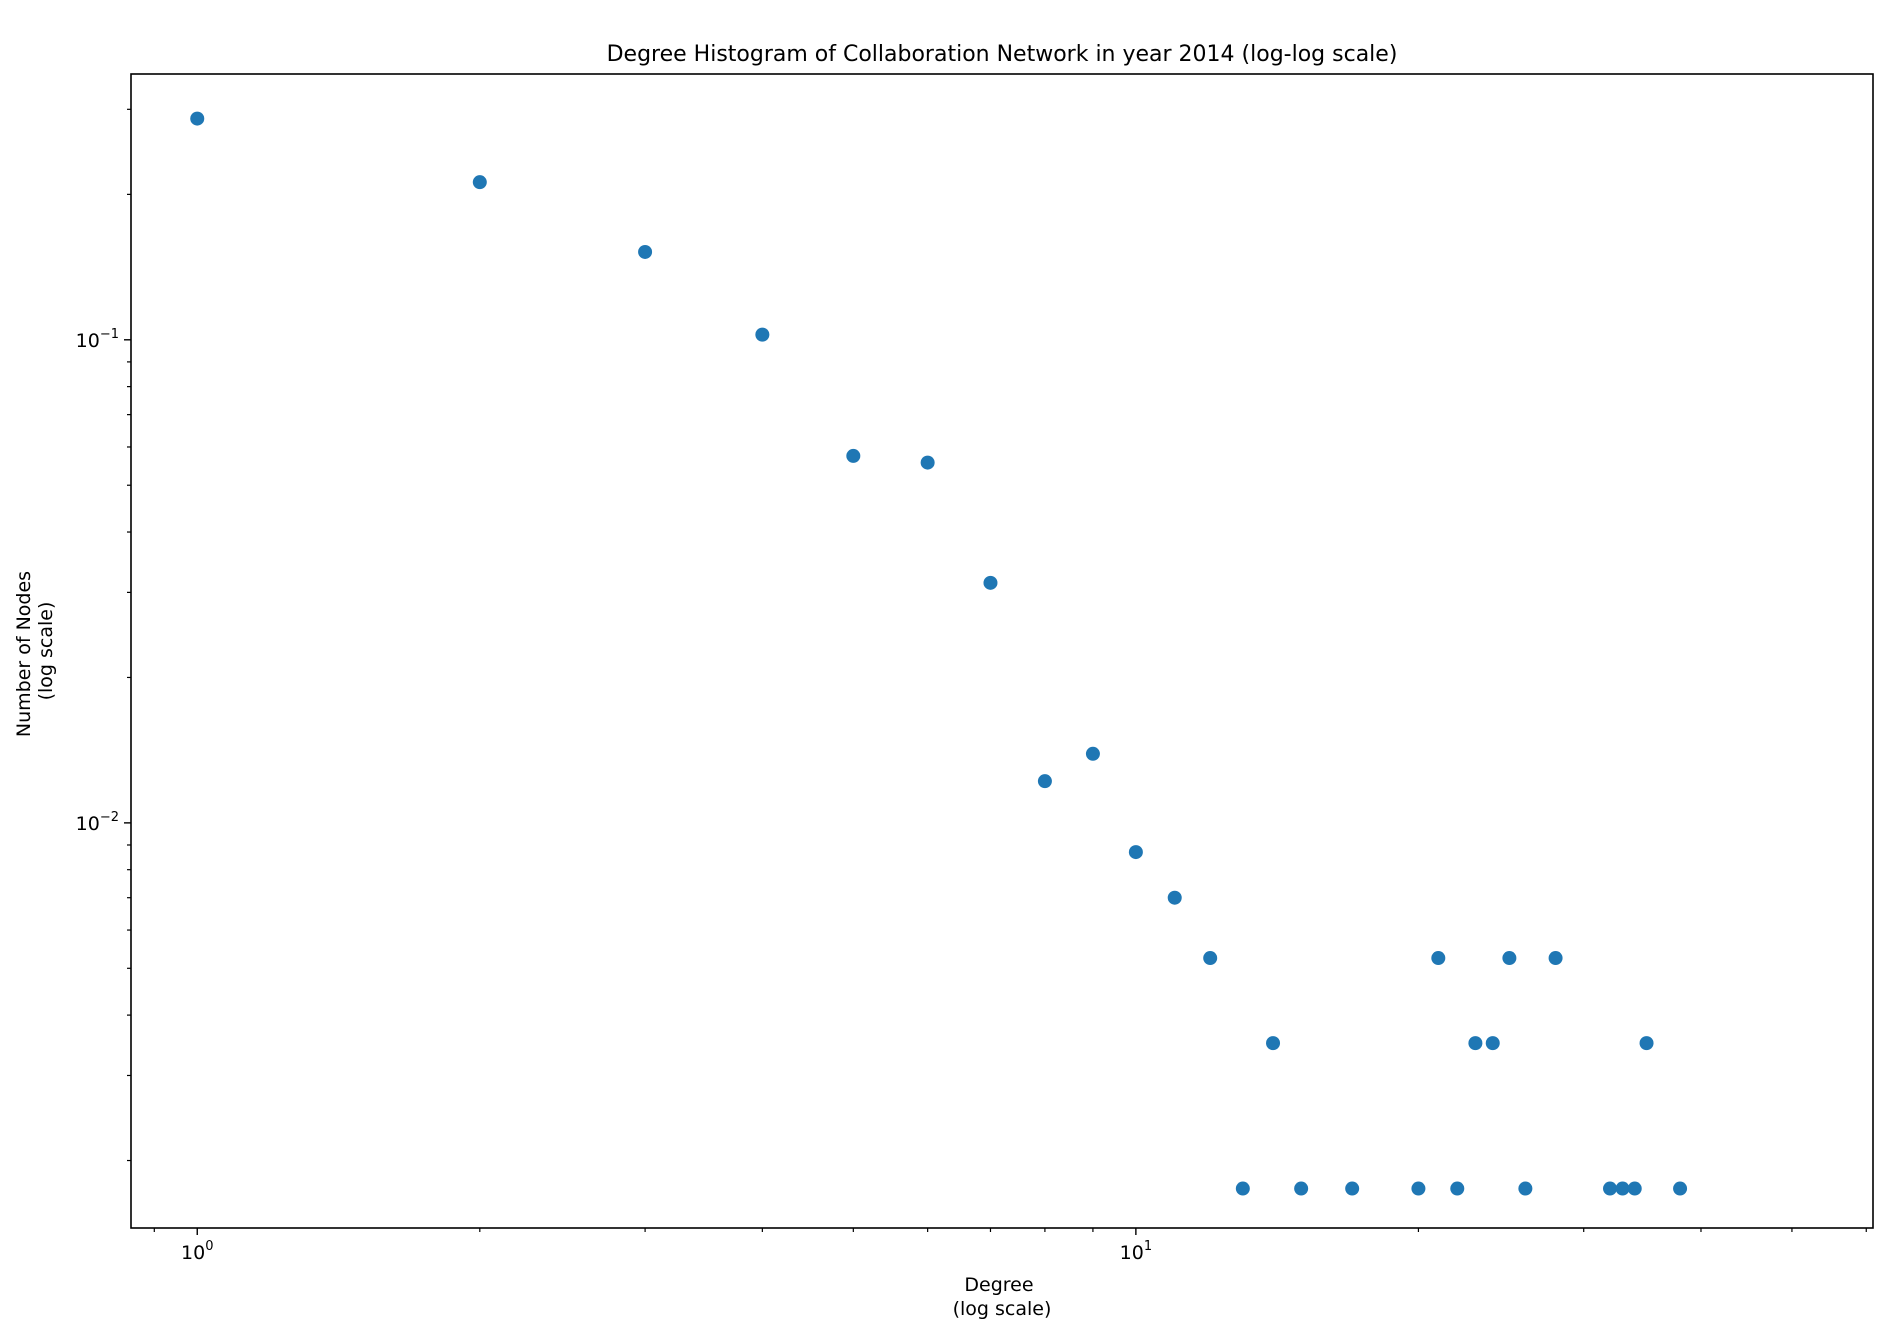 The height and width of the screenshot is (1334, 1888). I want to click on svg-text:Number of Nodes (log sca: Number of Nodes (log scale), so click(35, 651).